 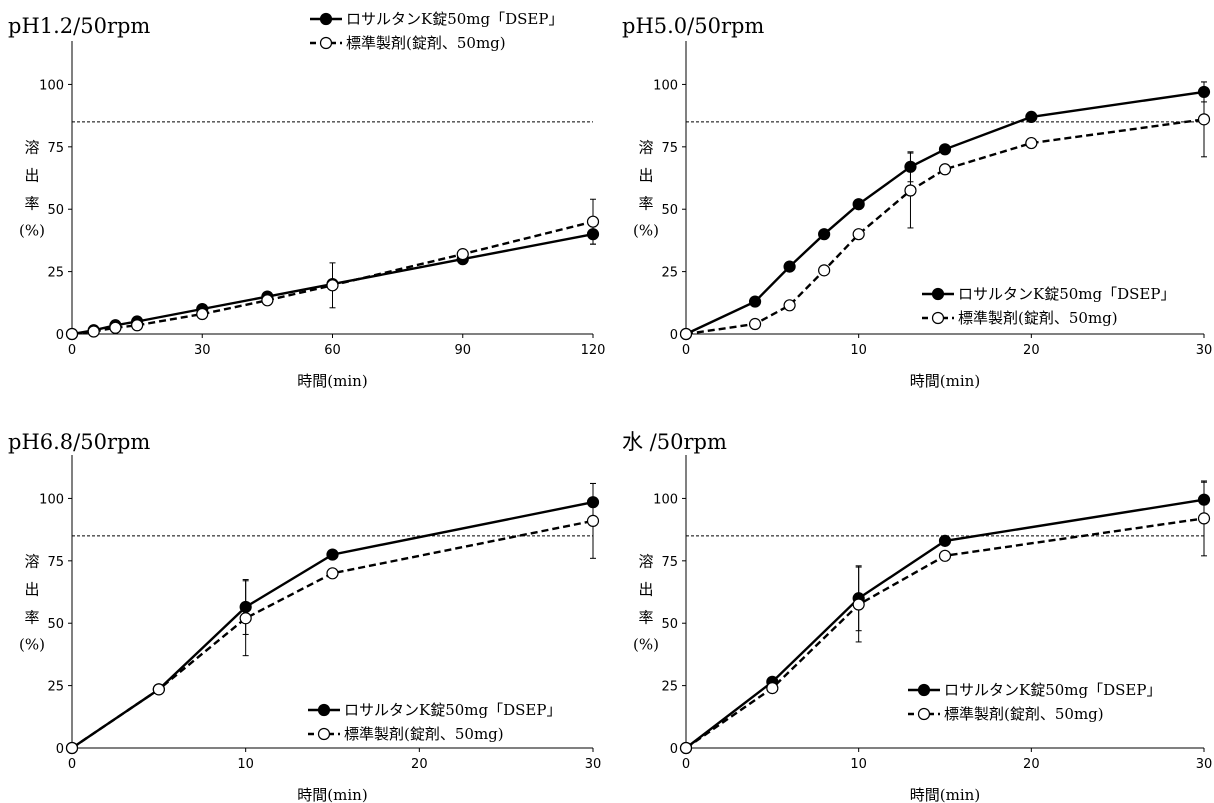 I want to click on x-tick-label: 90, so click(x=462, y=350).